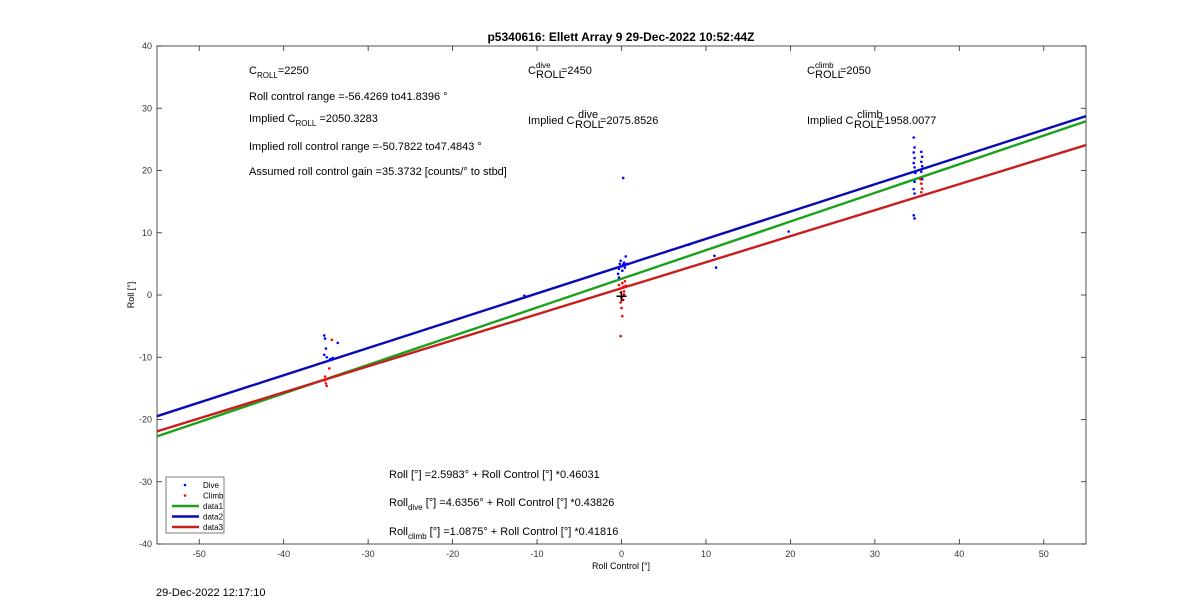 This screenshot has height=611, width=1200. I want to click on y-tick-label: -10, so click(145, 357).